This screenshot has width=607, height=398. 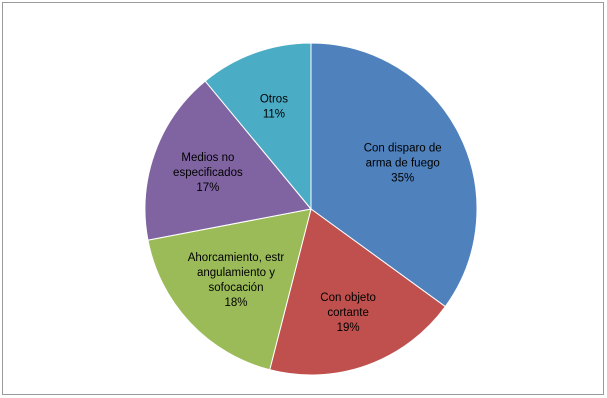 What do you see at coordinates (207, 188) in the screenshot?
I see `slice-percent-3: 17%` at bounding box center [207, 188].